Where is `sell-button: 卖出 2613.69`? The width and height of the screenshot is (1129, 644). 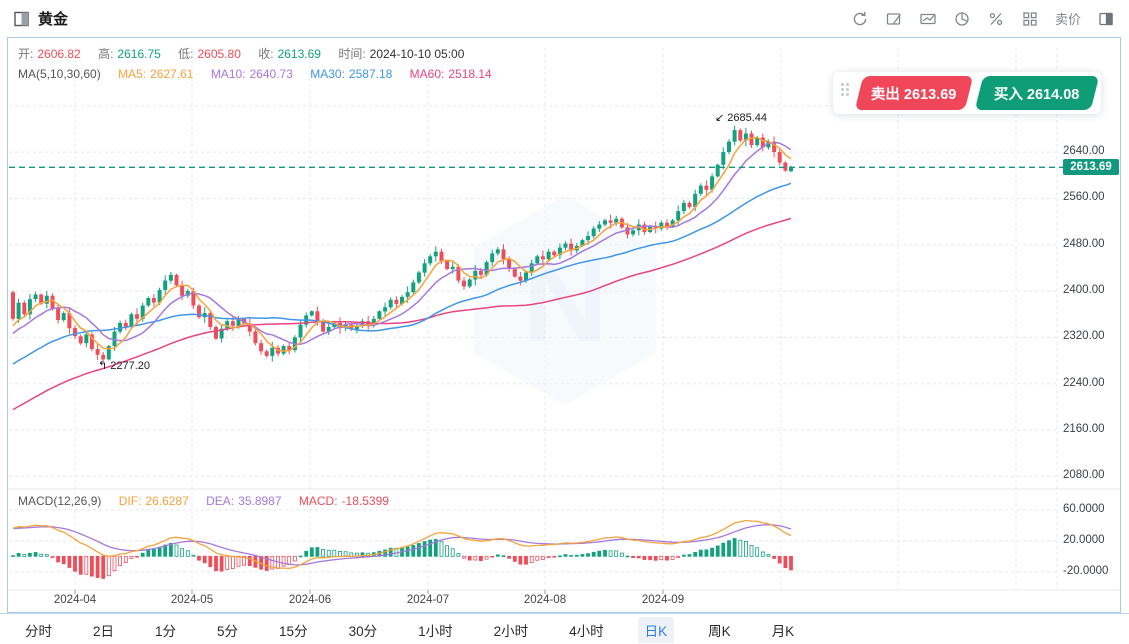
sell-button: 卖出 2613.69 is located at coordinates (914, 93).